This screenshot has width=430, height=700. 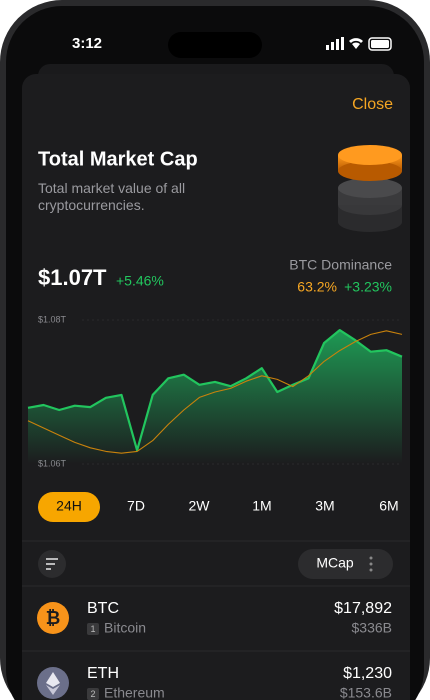 What do you see at coordinates (53, 683) in the screenshot?
I see `eth-icon` at bounding box center [53, 683].